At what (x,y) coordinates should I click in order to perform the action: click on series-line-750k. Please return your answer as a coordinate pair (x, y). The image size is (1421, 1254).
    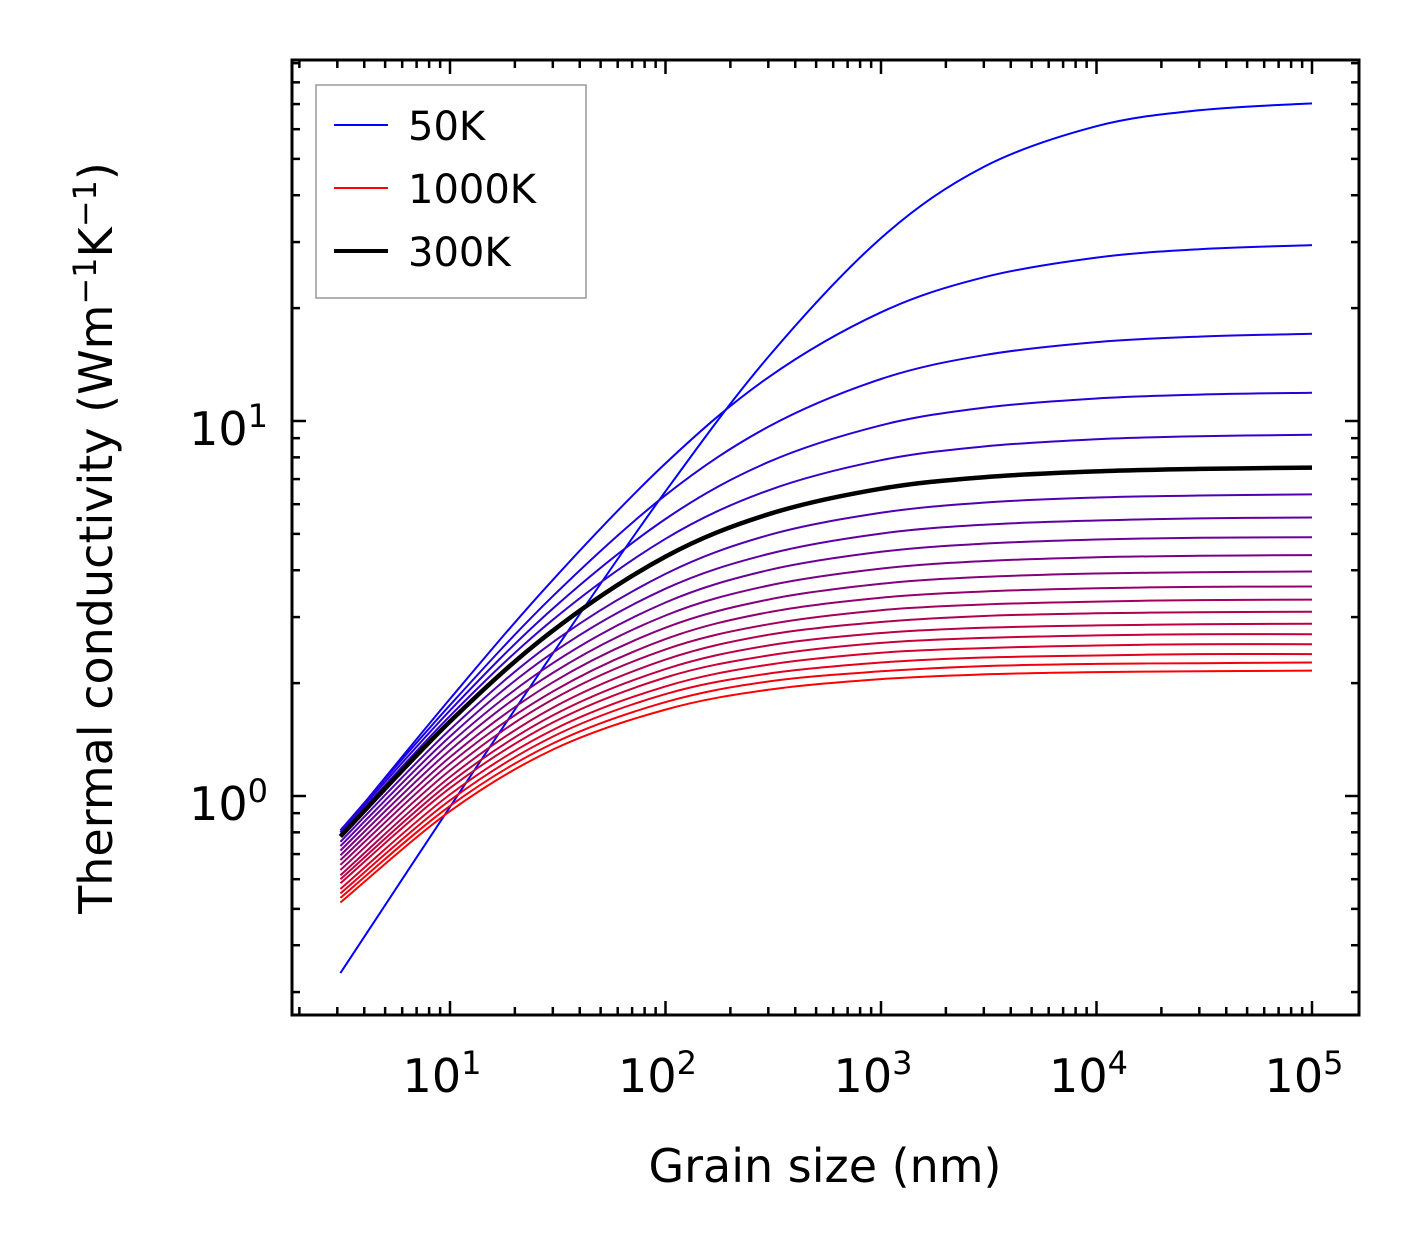
    Looking at the image, I should click on (826, 751).